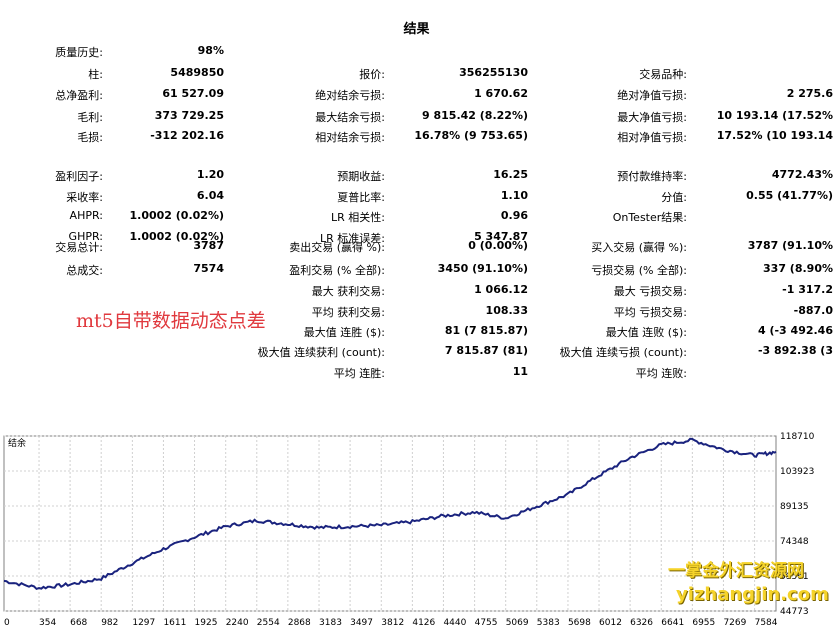  What do you see at coordinates (361, 623) in the screenshot?
I see `x-tick-label: 3497` at bounding box center [361, 623].